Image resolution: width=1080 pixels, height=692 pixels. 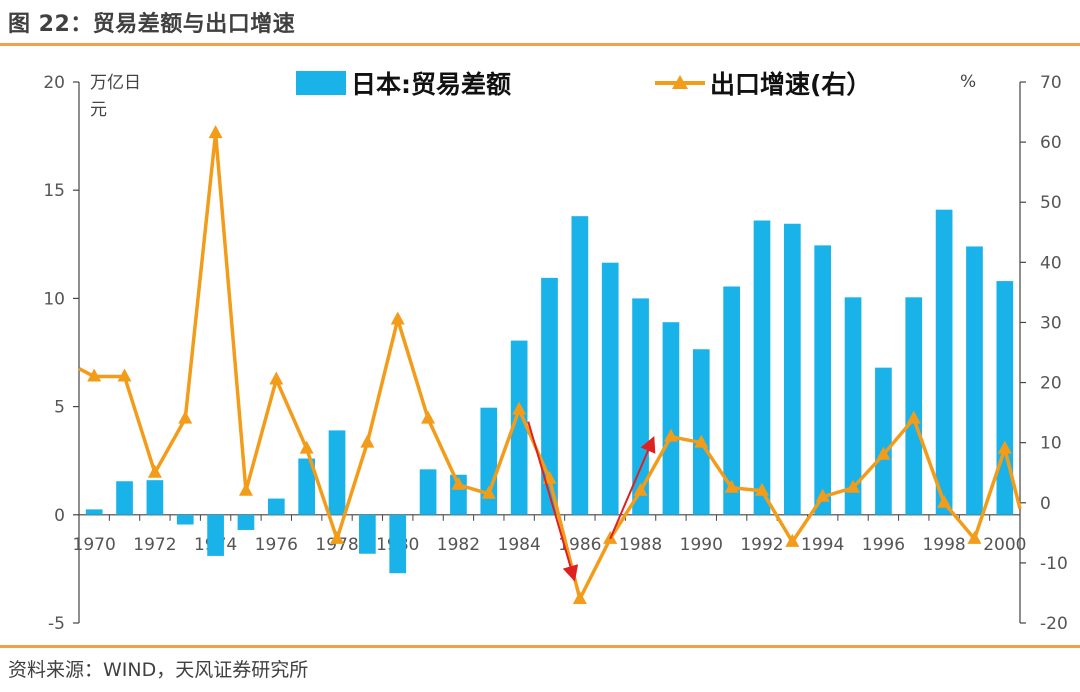 What do you see at coordinates (583, 84) in the screenshot?
I see `legend: 日本:贸易差额 出口增速(右）` at bounding box center [583, 84].